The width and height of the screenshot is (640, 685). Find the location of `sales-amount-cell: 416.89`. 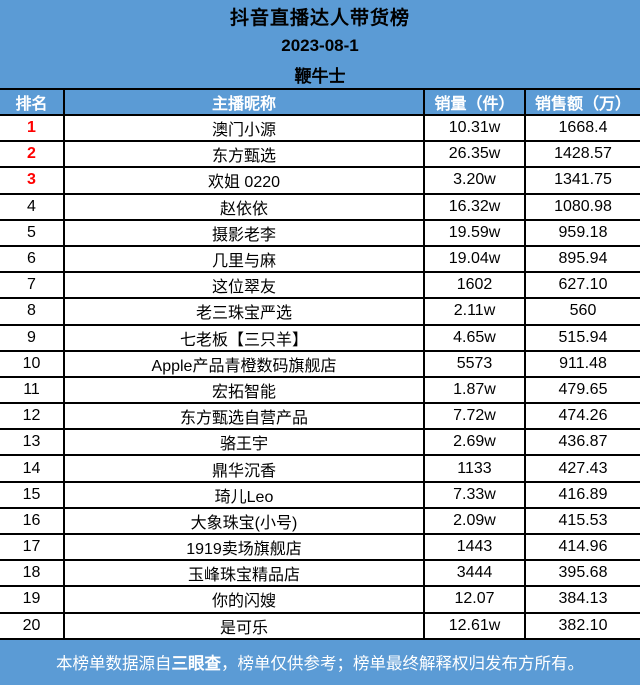

sales-amount-cell: 416.89 is located at coordinates (582, 494).